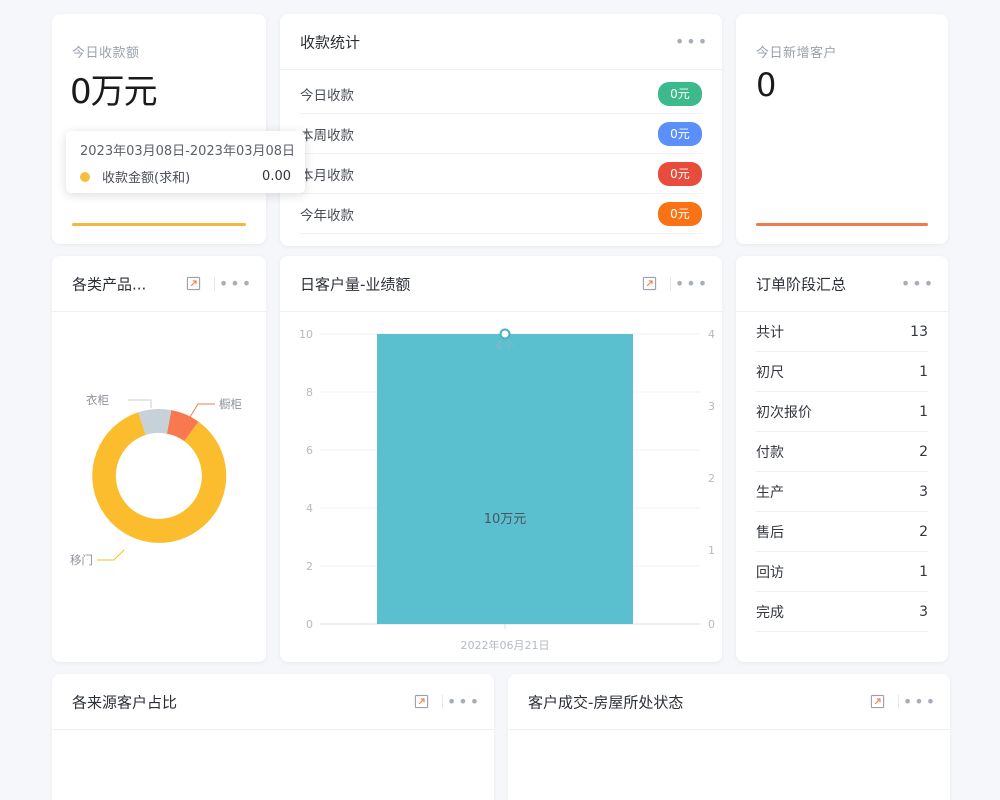  I want to click on stat-row: 今日收款 0元, so click(501, 94).